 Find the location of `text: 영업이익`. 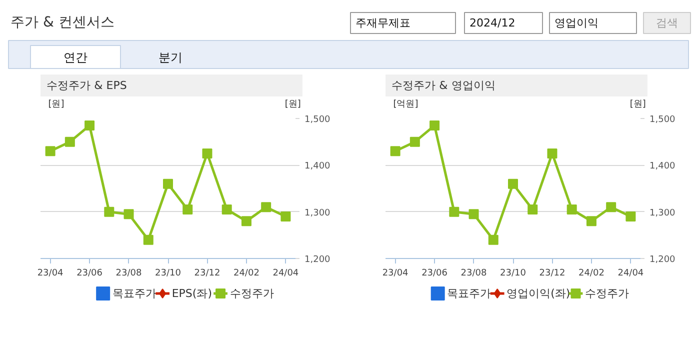

text: 영업이익 is located at coordinates (576, 23).